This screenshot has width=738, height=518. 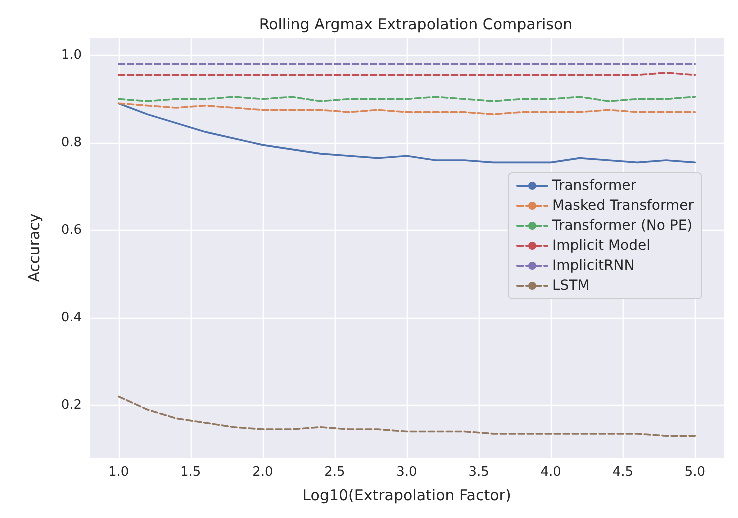 I want to click on x-tick-label: 2.0, so click(x=263, y=472).